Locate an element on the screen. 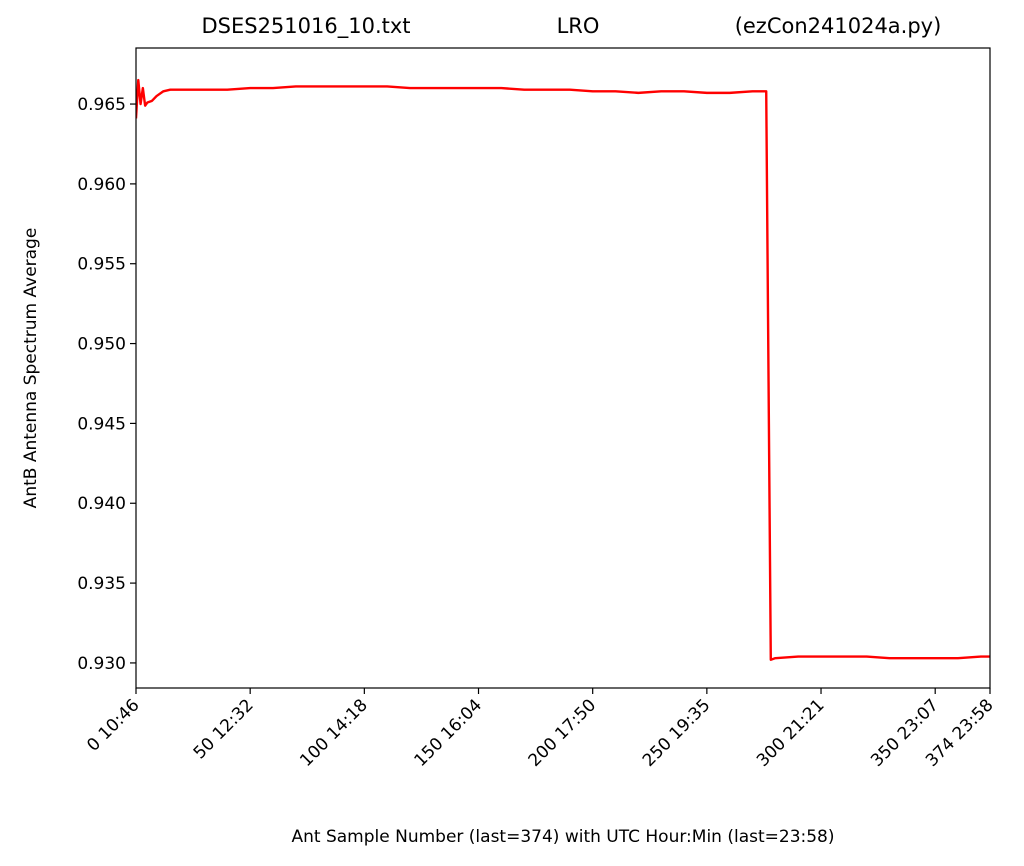  title-station: LRO is located at coordinates (578, 26).